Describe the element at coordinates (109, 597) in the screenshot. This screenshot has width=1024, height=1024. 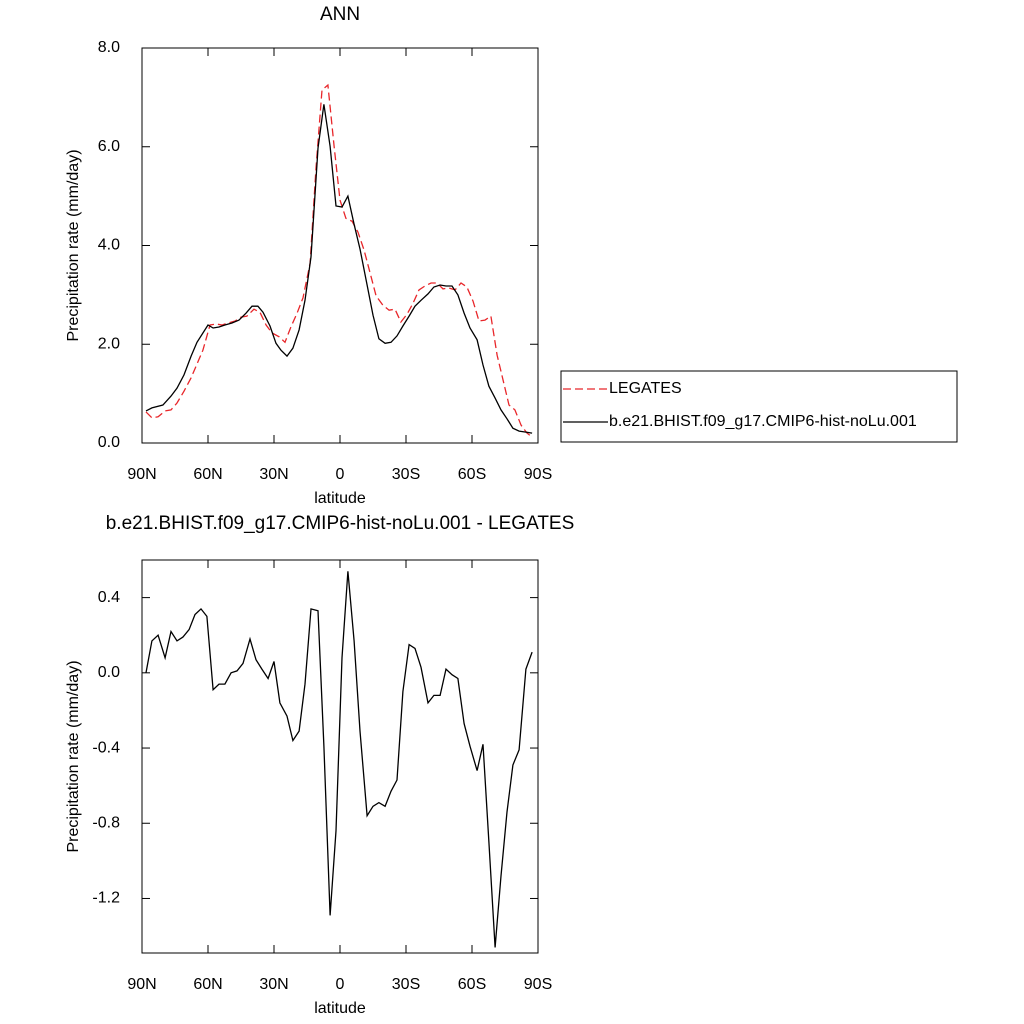
I see `y-tick-label: 0.4` at that location.